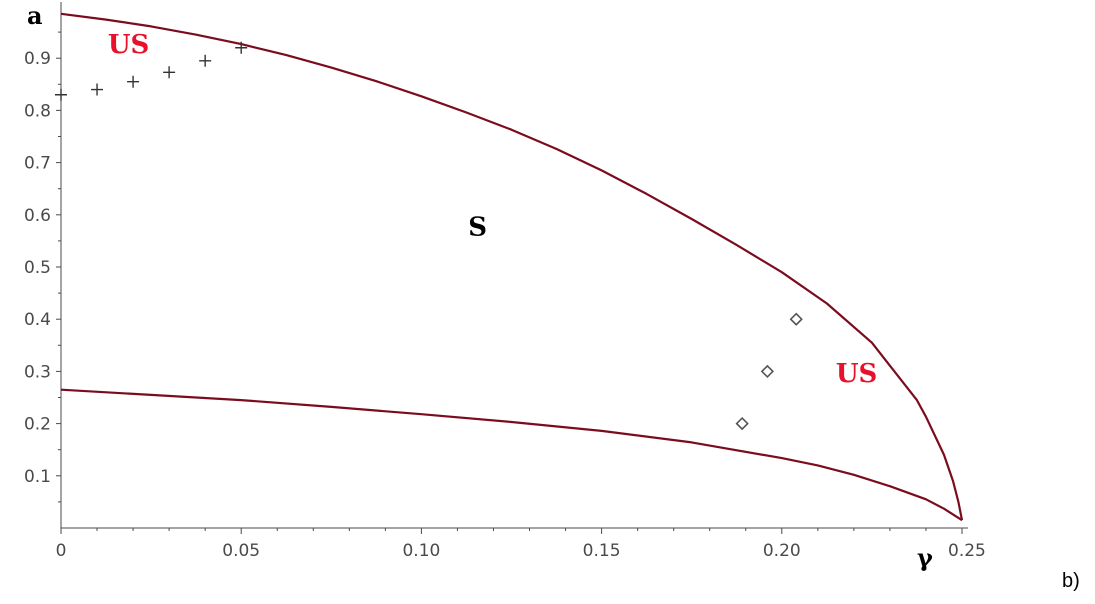 The image size is (1095, 604). Describe the element at coordinates (477, 228) in the screenshot. I see `region-label-s: S` at that location.